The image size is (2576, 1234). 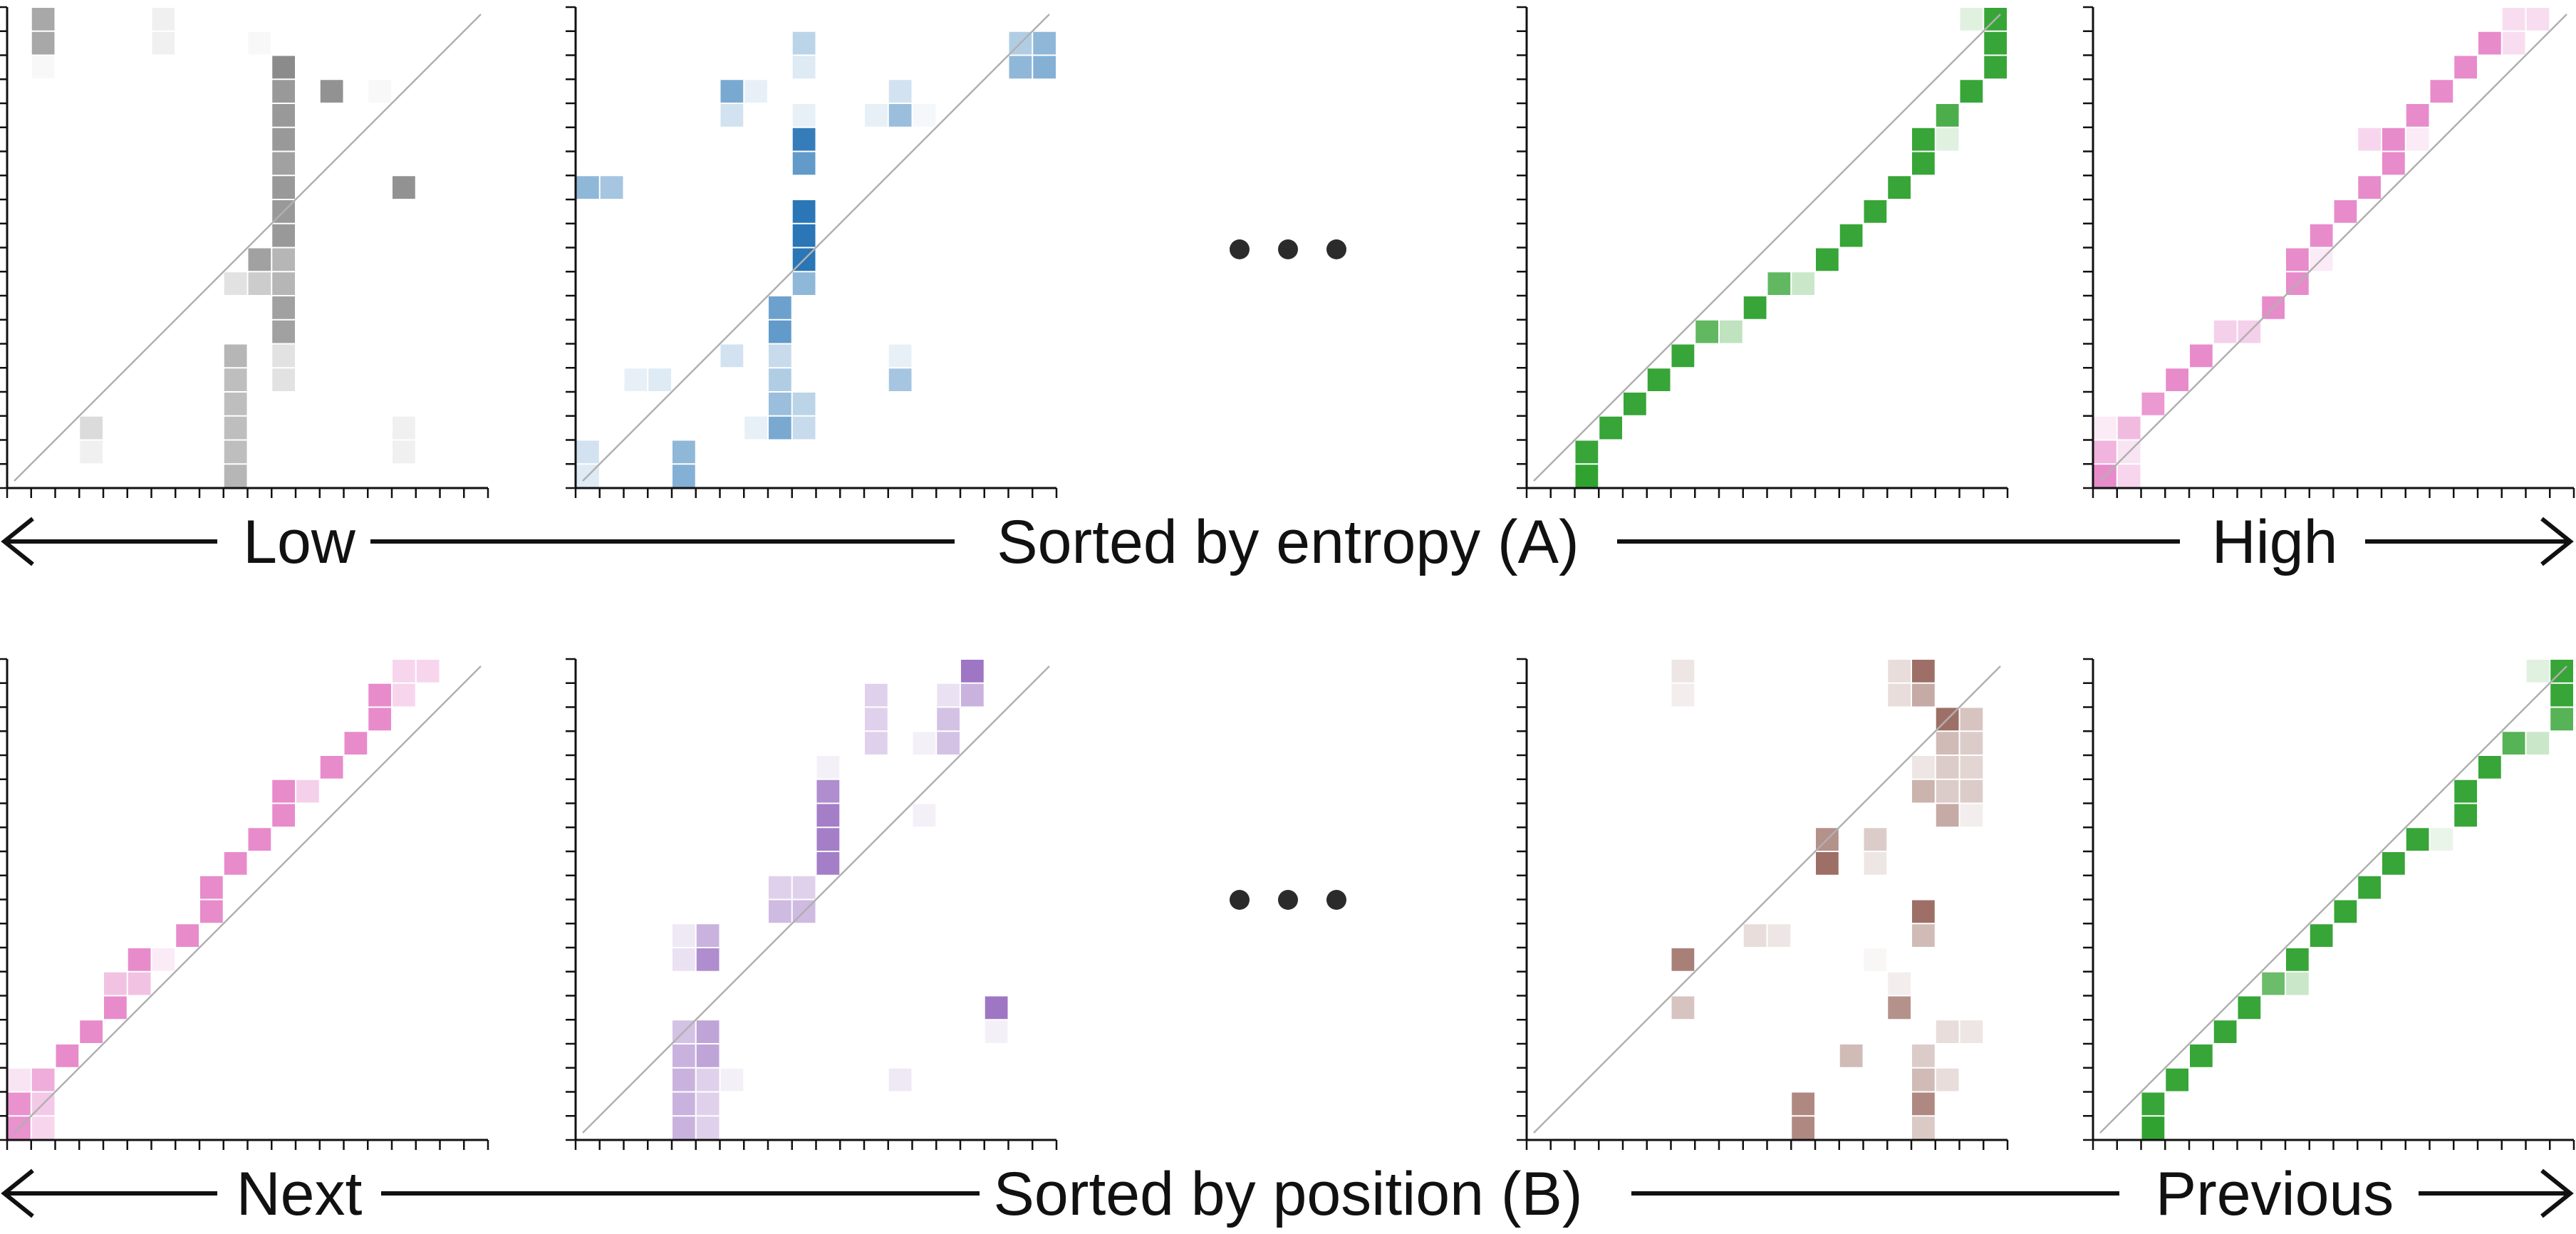 I want to click on row-b-center-label: Sorted by position (B), so click(x=1288, y=1194).